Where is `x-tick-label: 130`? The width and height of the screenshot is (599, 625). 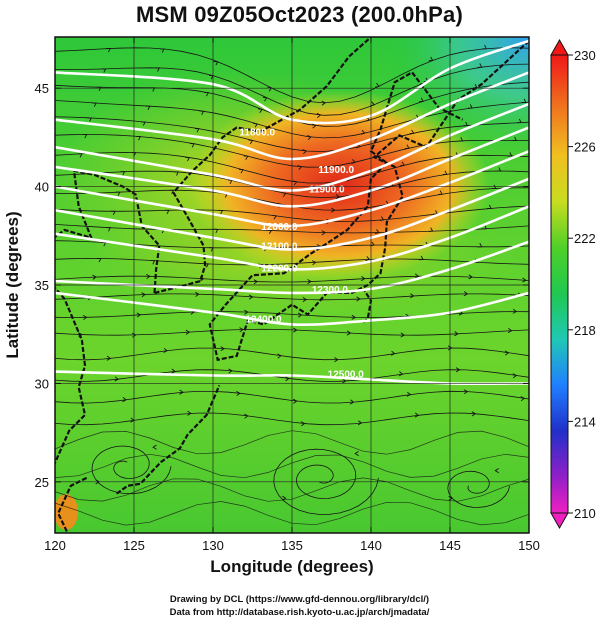 x-tick-label: 130 is located at coordinates (213, 545).